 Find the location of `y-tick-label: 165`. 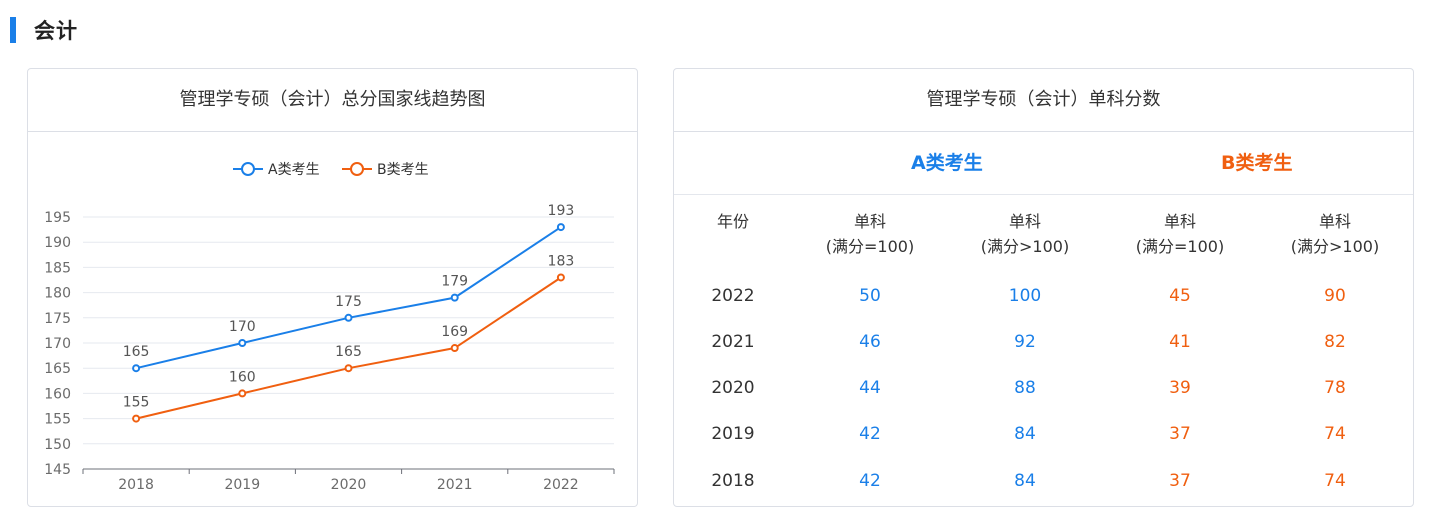

y-tick-label: 165 is located at coordinates (57, 369).